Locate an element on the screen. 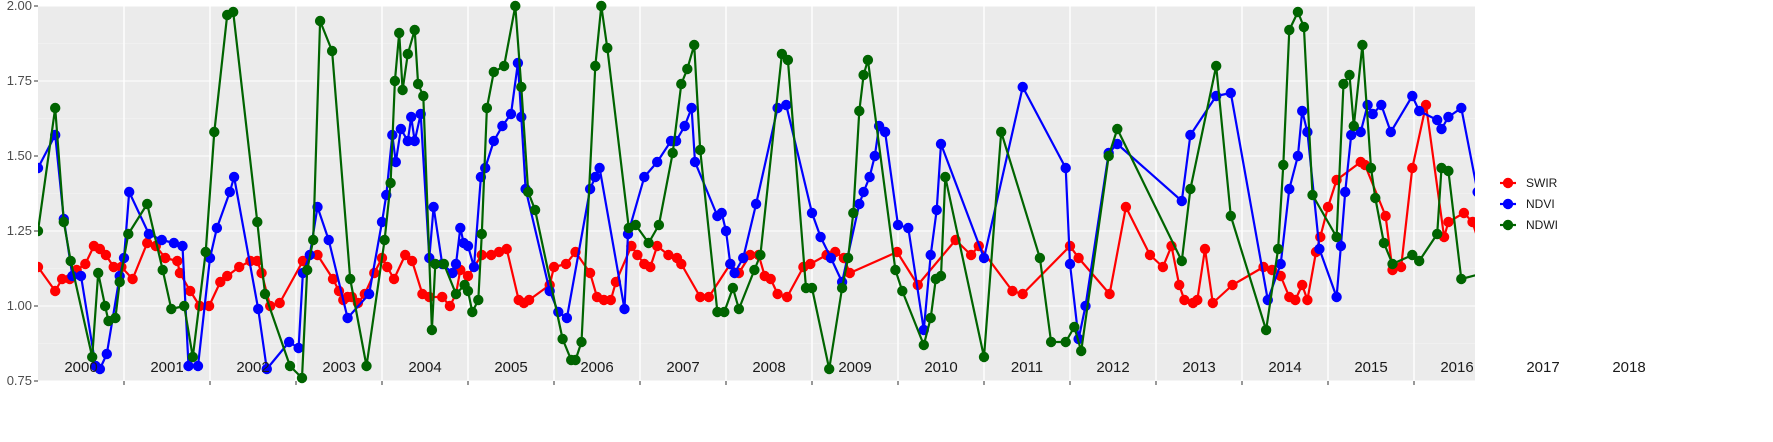 This screenshot has height=442, width=1773. legend-label: NDWI is located at coordinates (1542, 225).